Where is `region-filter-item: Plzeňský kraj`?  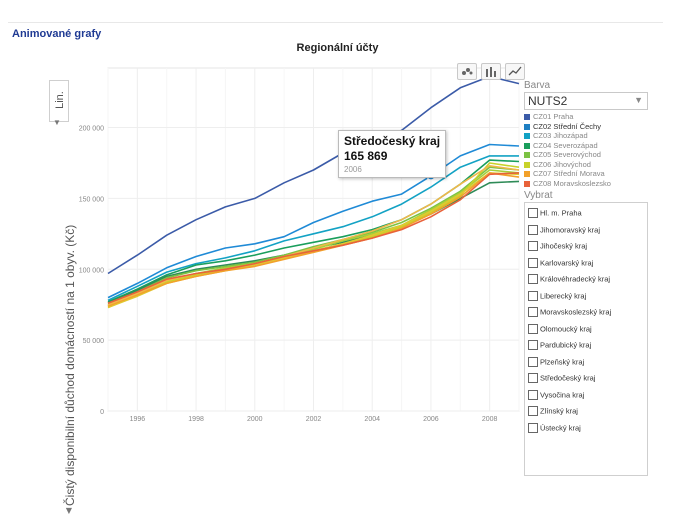
region-filter-item: Plzeňský kraj is located at coordinates (556, 363).